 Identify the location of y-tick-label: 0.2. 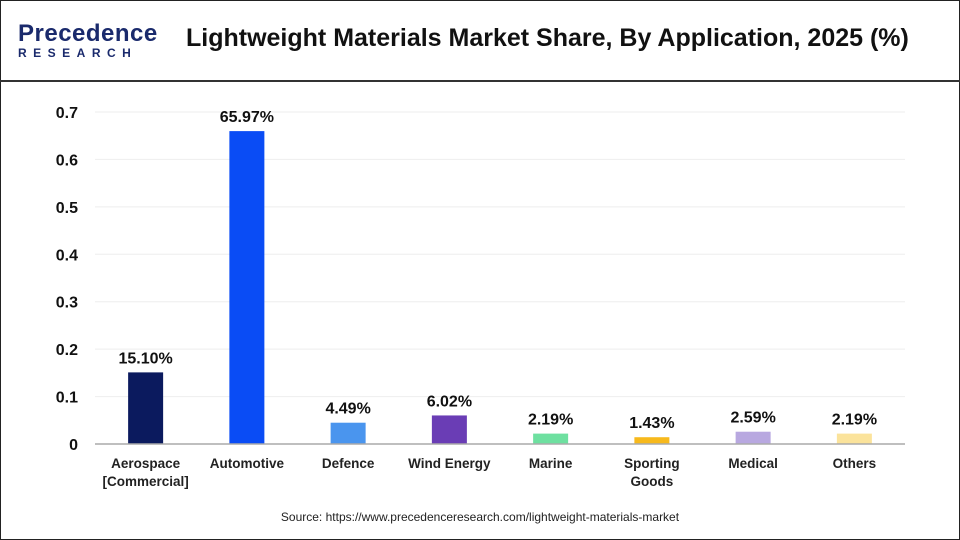
(67, 350).